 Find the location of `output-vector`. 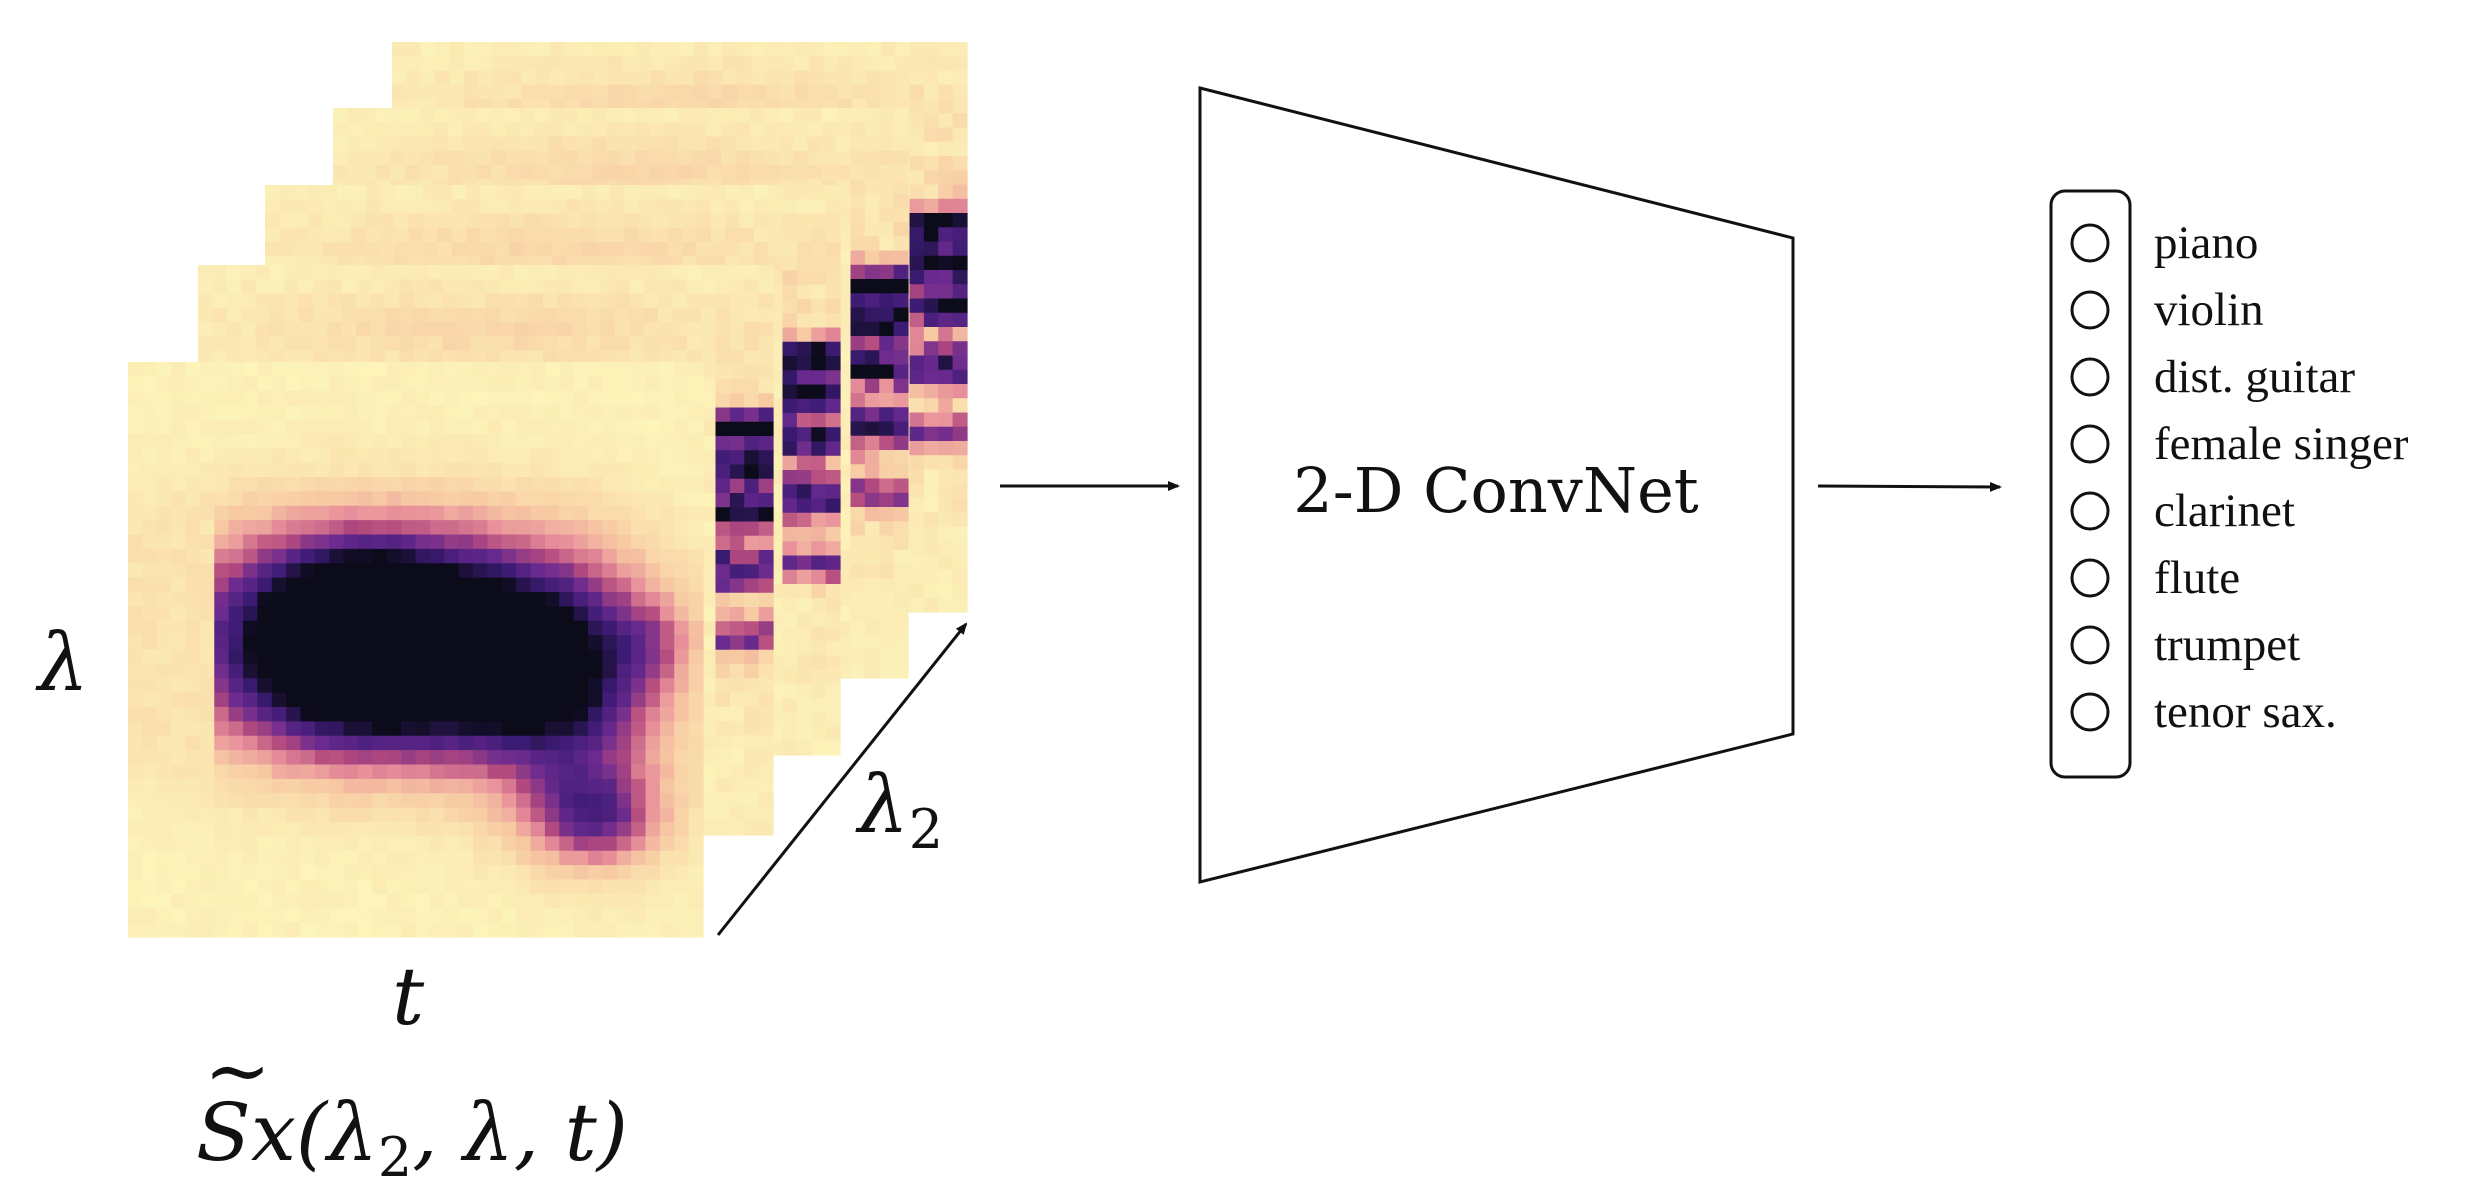

output-vector is located at coordinates (2090, 484).